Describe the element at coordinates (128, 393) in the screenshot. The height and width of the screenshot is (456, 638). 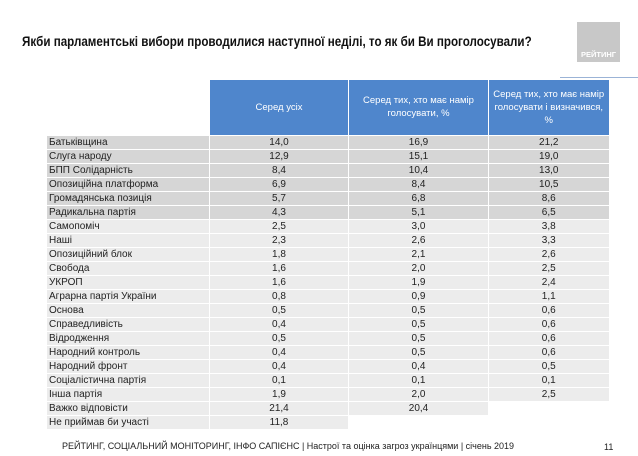
I see `party-name: Інша партія` at that location.